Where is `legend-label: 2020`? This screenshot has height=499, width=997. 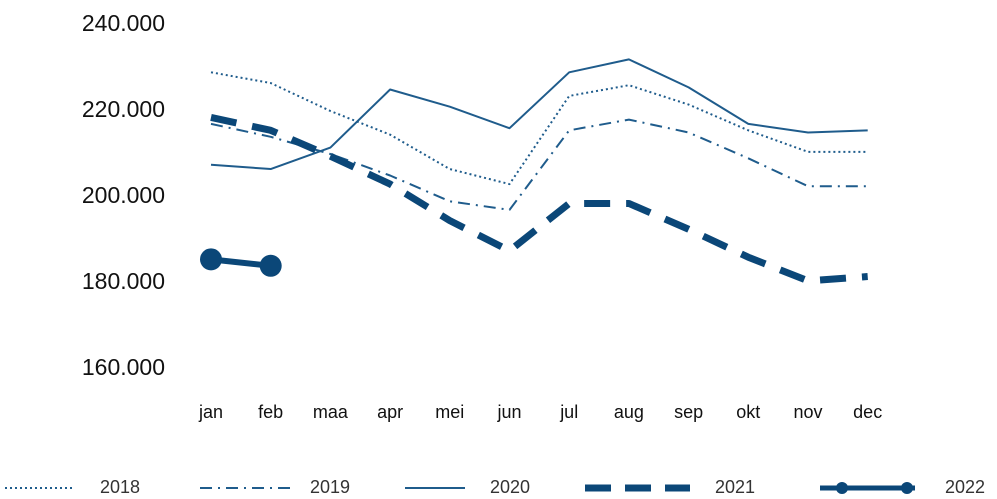
legend-label: 2020 is located at coordinates (510, 487).